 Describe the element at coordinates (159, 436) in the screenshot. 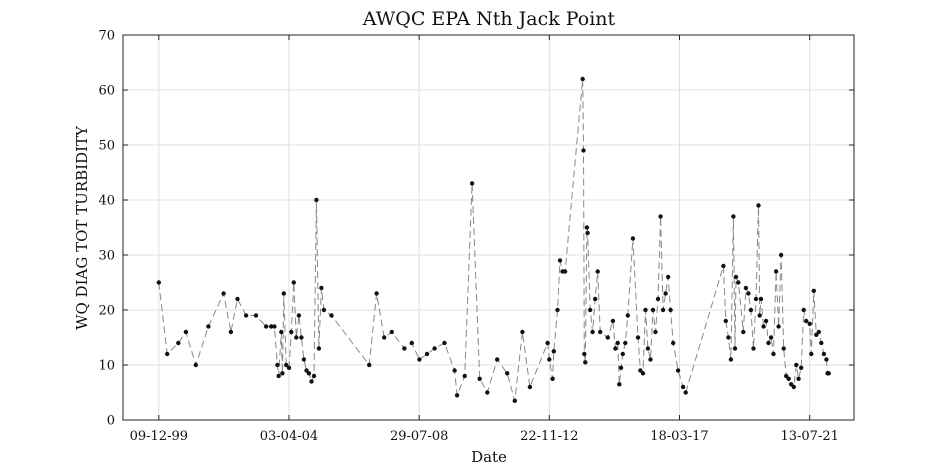

I see `x-tick-label: 09-12-99` at that location.